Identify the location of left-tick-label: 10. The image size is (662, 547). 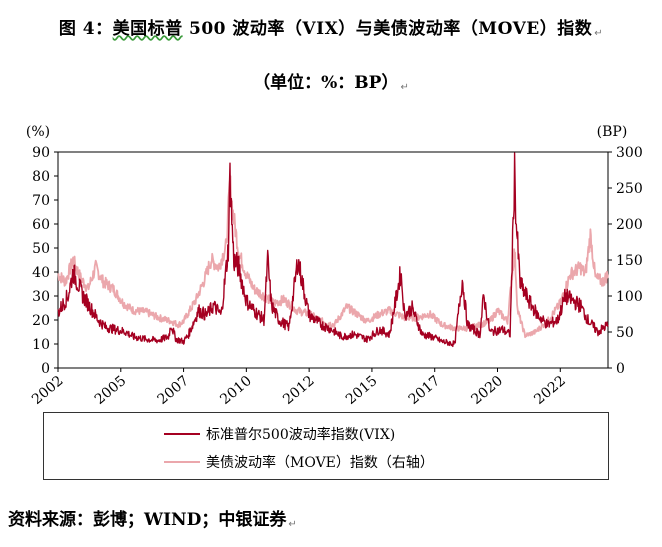
(41, 345).